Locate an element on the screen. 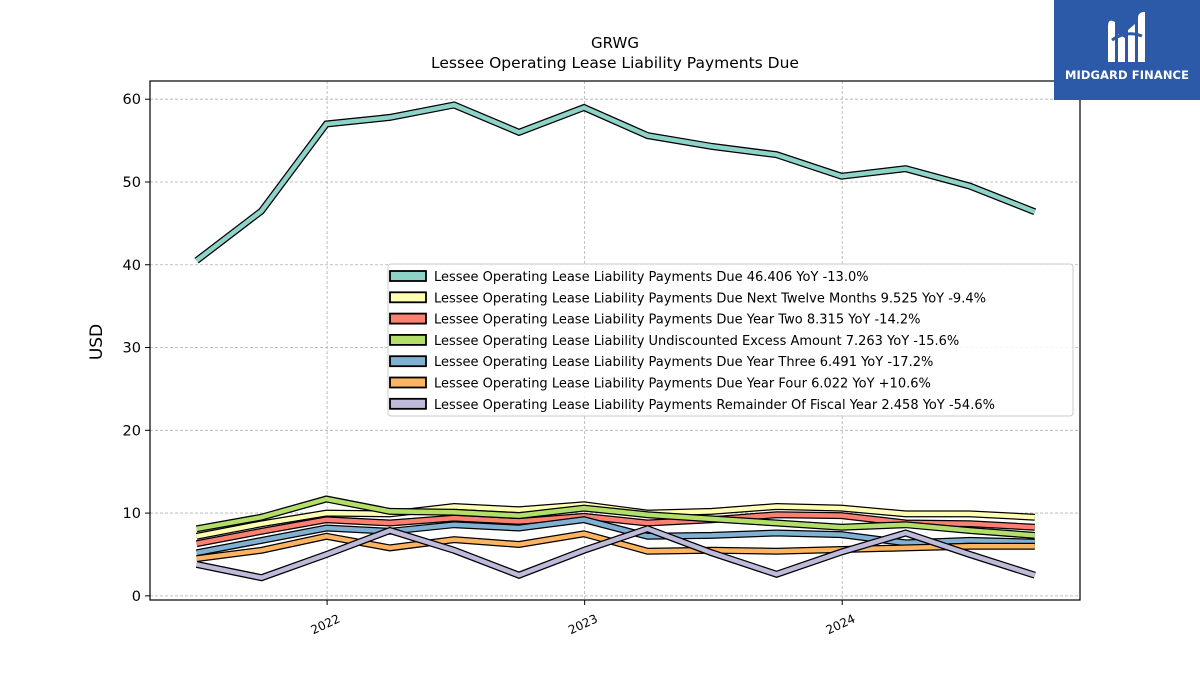 The image size is (1200, 675). y-tick-label: 40 is located at coordinates (132, 266).